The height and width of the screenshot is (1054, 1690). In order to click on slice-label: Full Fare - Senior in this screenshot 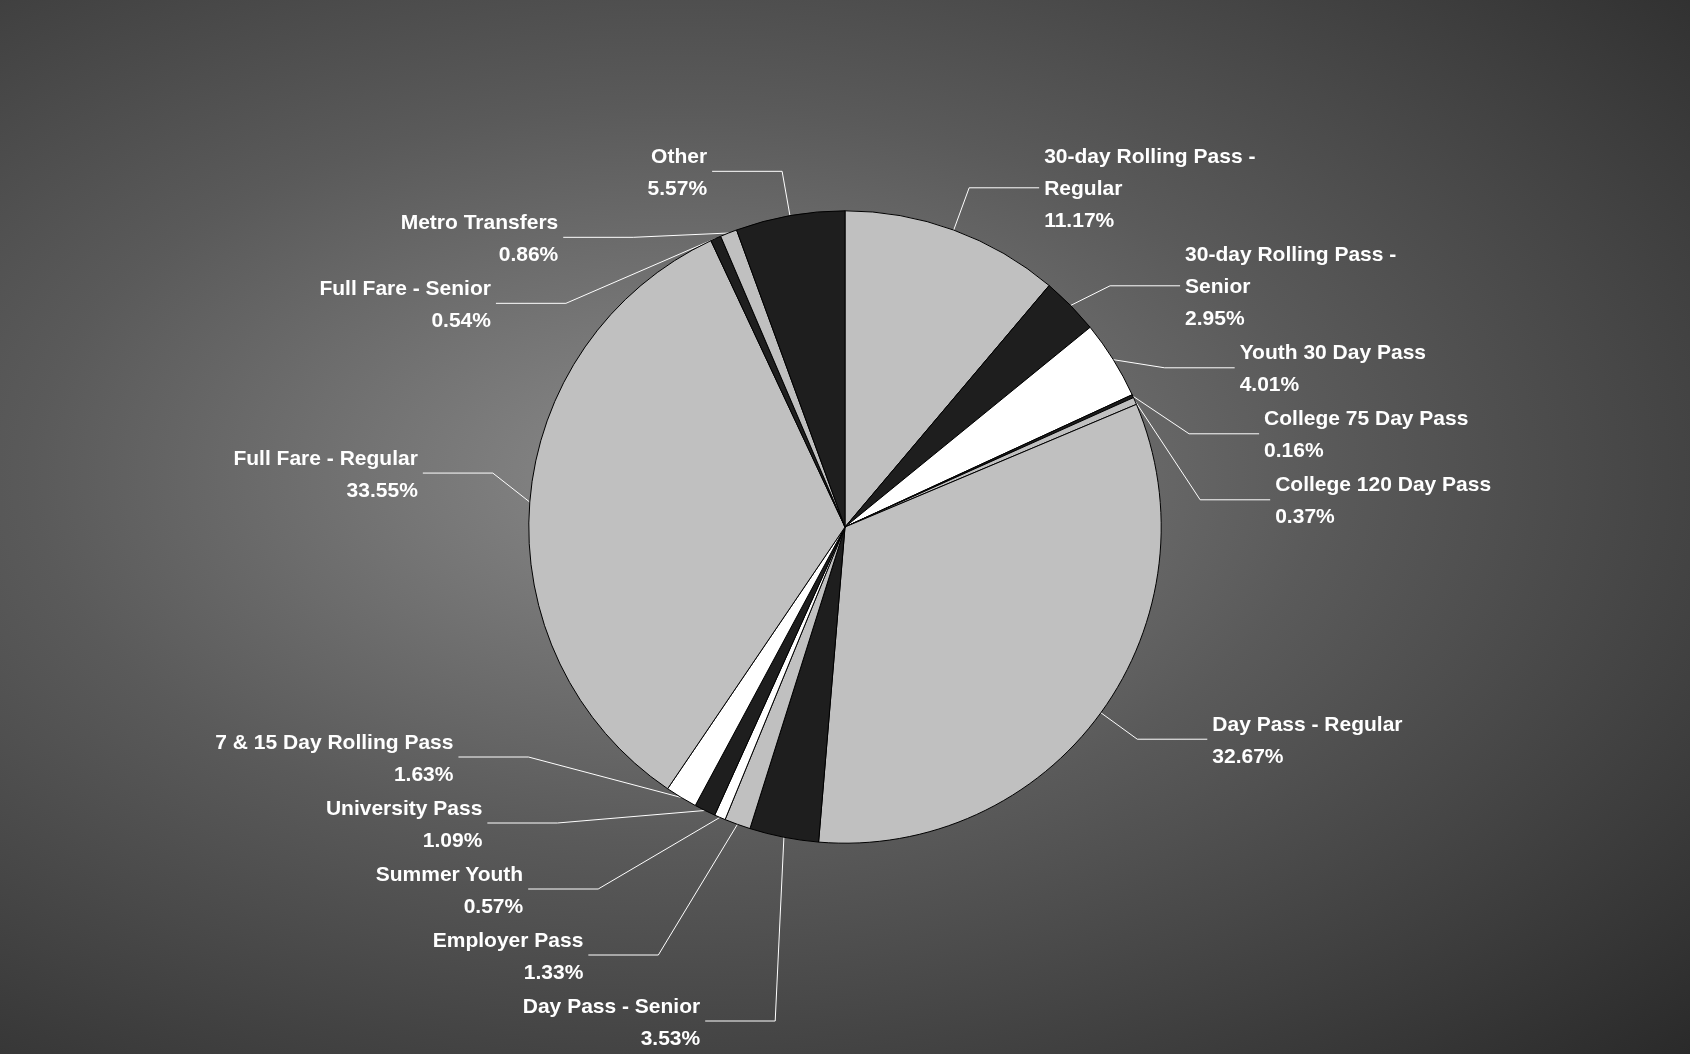, I will do `click(405, 287)`.